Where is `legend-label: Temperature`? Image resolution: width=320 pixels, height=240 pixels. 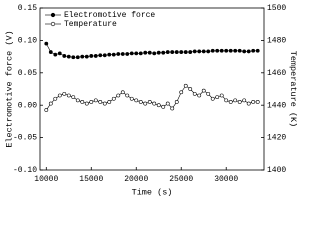
legend-label: Temperature is located at coordinates (90, 24).